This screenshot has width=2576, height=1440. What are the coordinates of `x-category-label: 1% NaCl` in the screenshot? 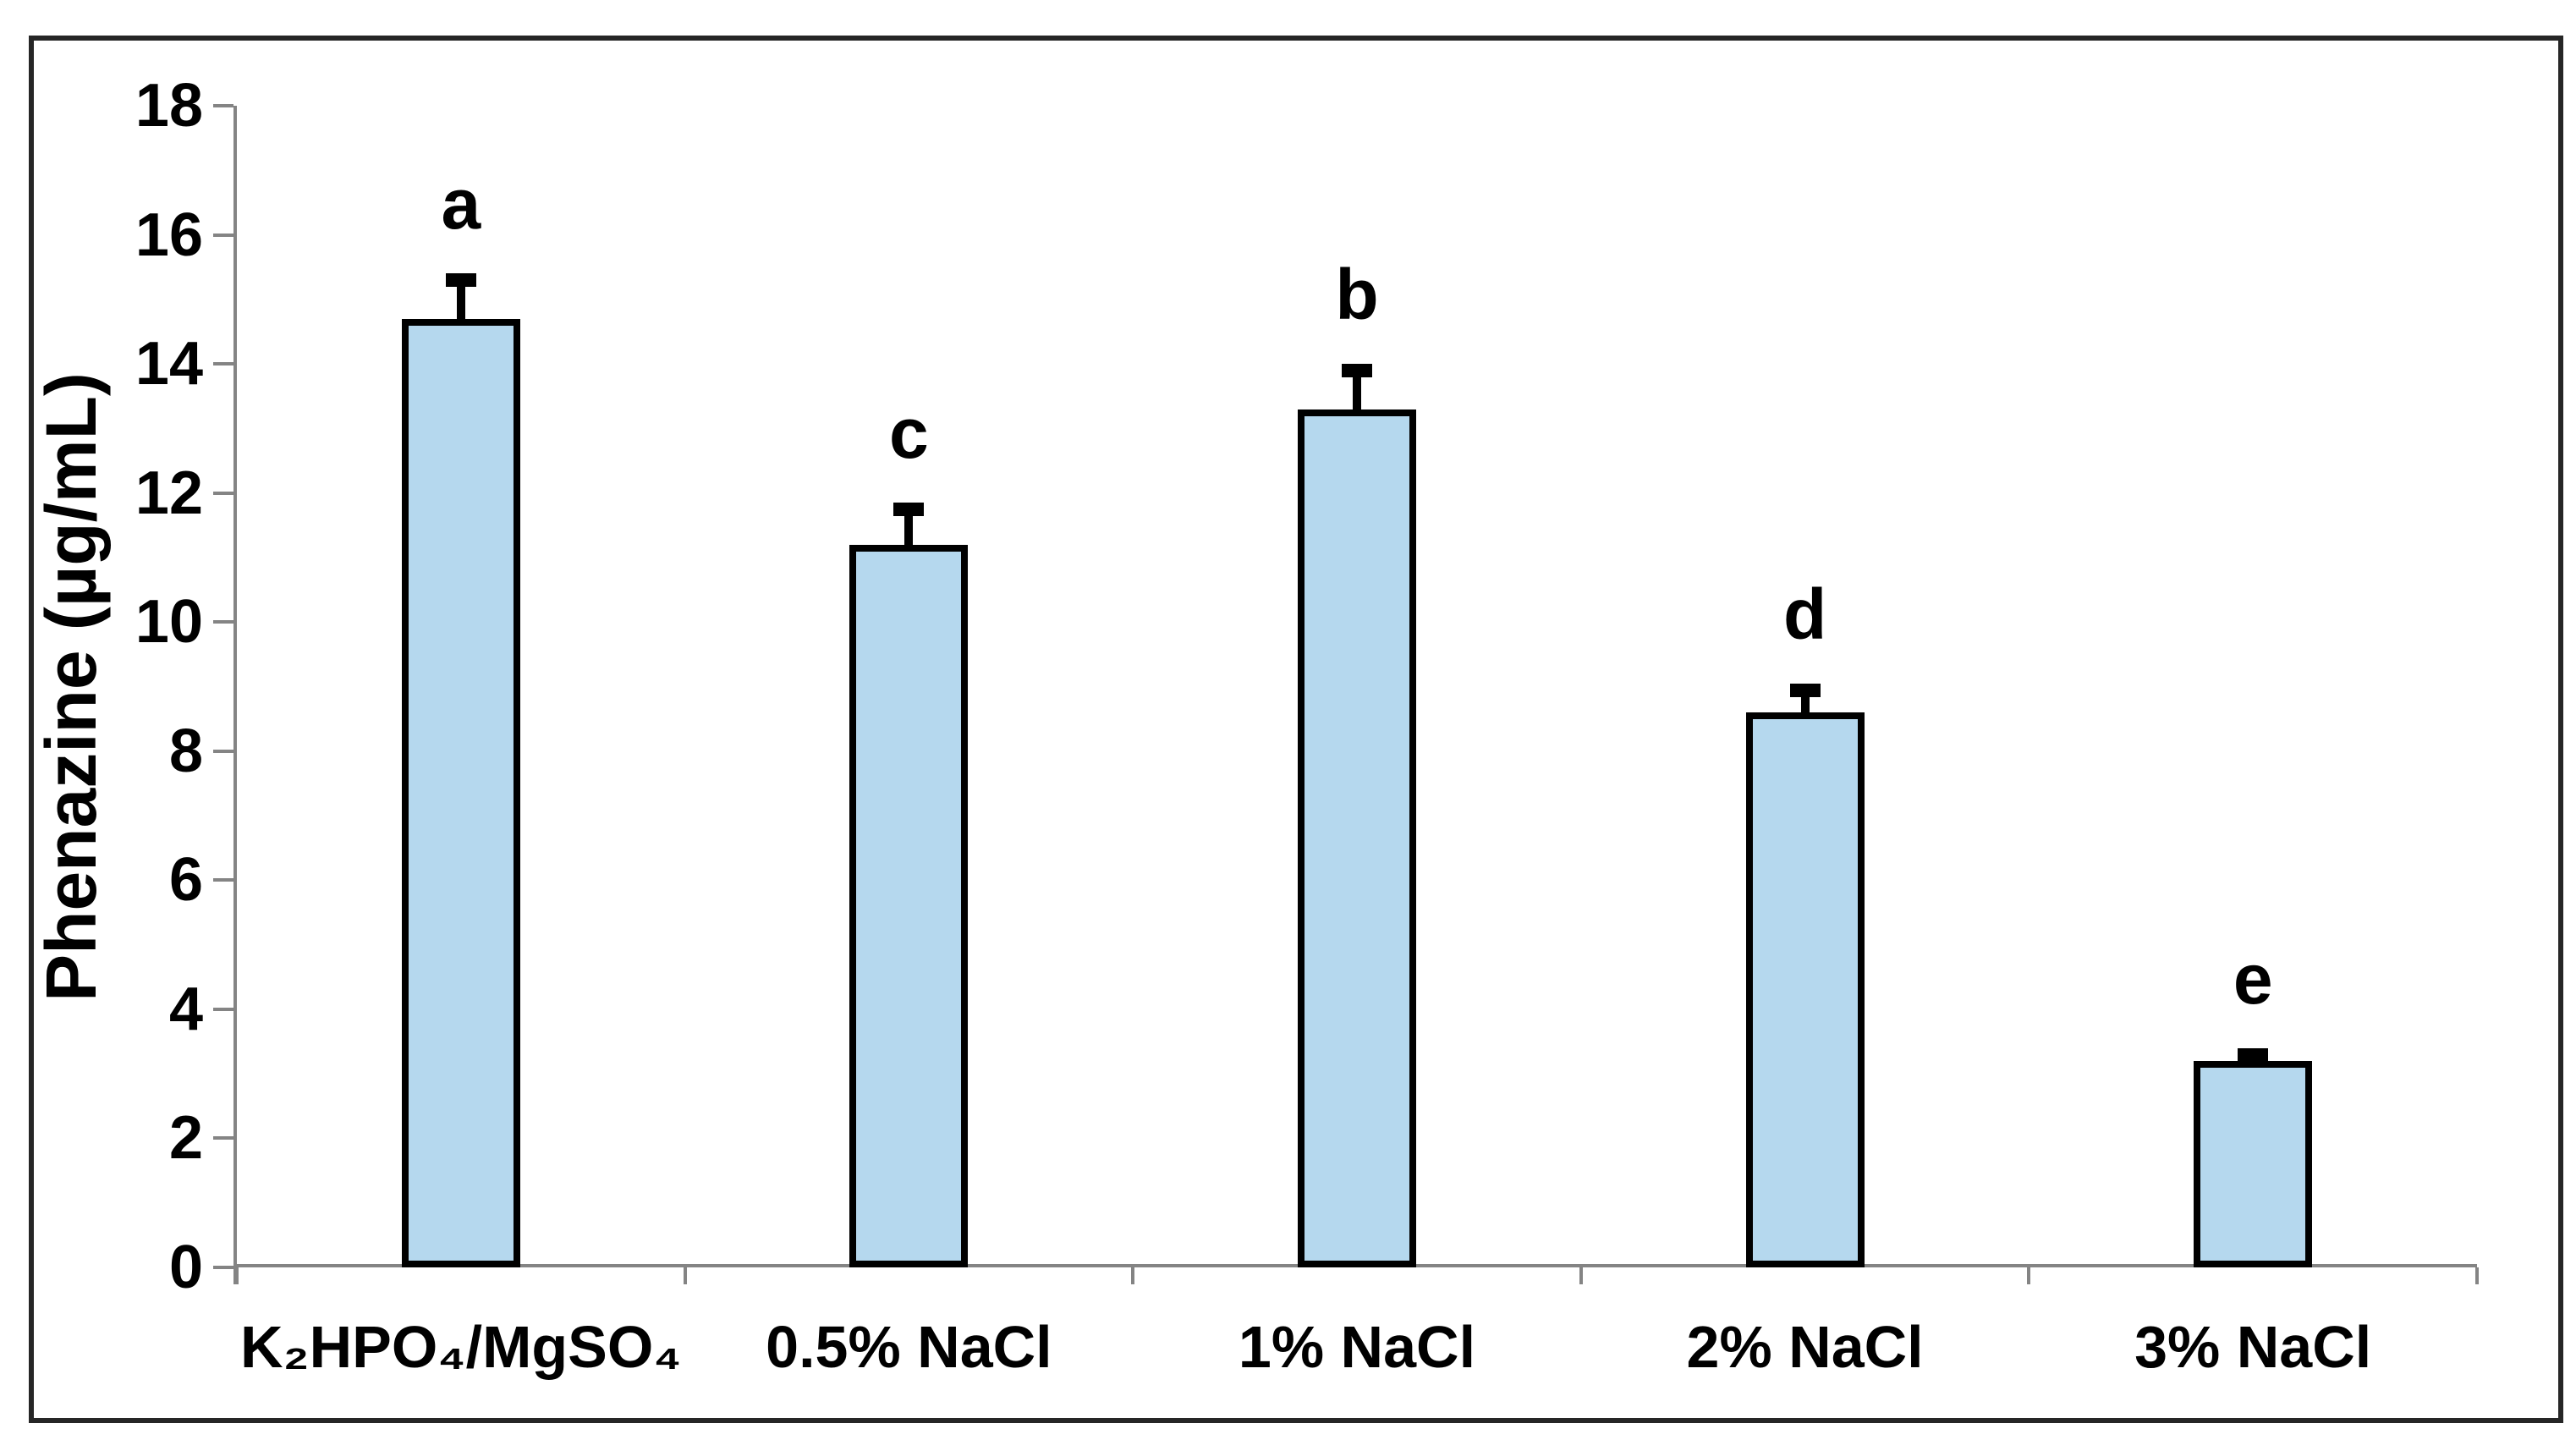 It's located at (1357, 1347).